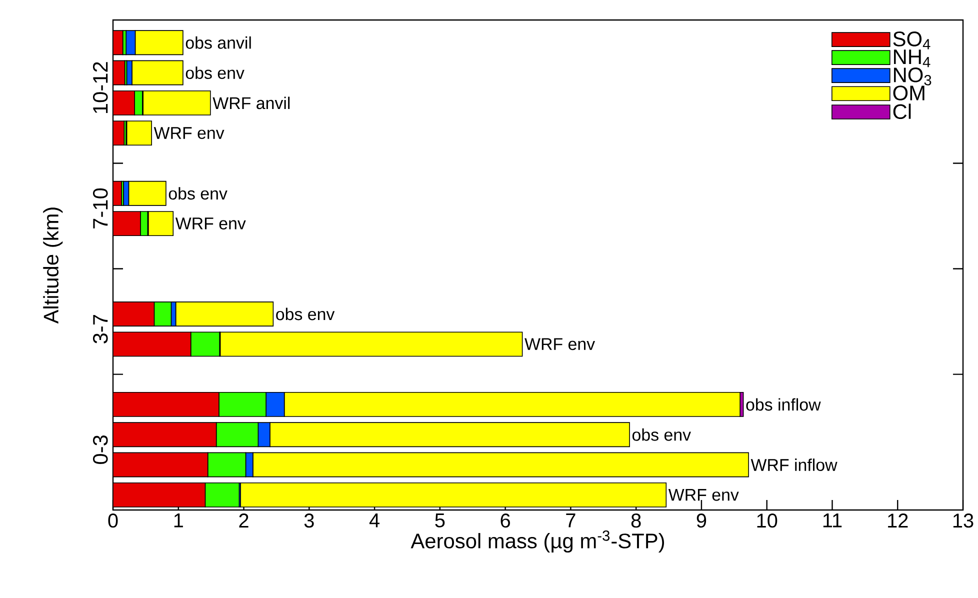  What do you see at coordinates (908, 93) in the screenshot?
I see `legend-label: OM` at bounding box center [908, 93].